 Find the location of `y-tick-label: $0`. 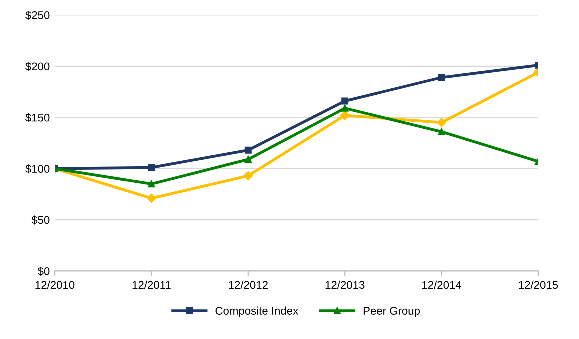

y-tick-label: $0 is located at coordinates (44, 271).